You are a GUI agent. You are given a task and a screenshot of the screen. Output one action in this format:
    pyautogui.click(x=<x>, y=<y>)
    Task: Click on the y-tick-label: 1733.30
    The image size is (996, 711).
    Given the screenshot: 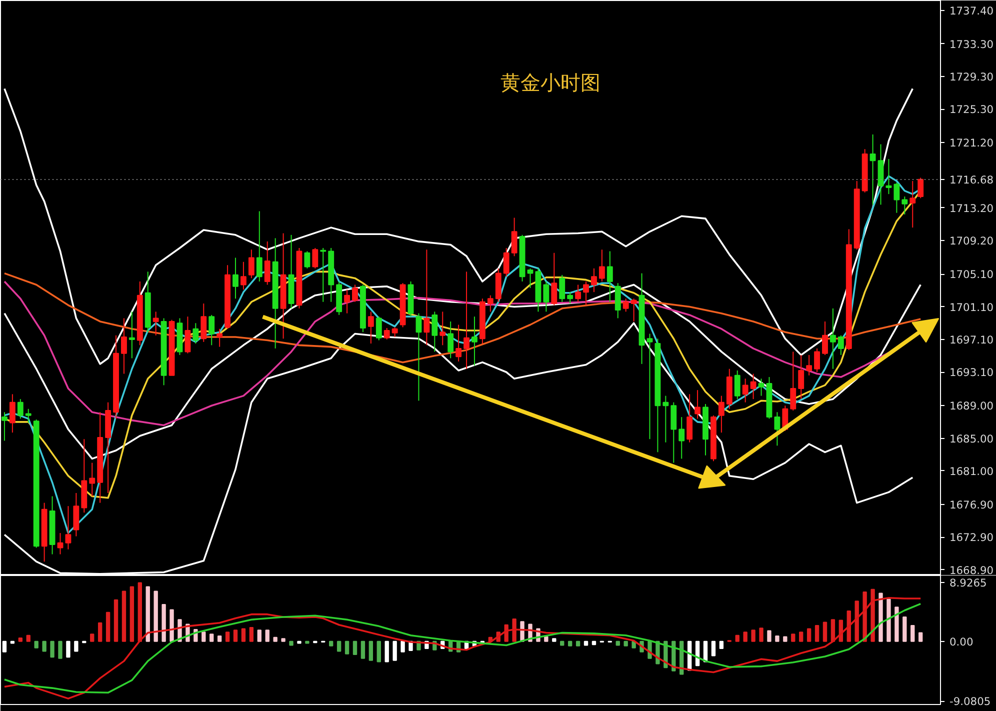 What is the action you would take?
    pyautogui.click(x=972, y=44)
    